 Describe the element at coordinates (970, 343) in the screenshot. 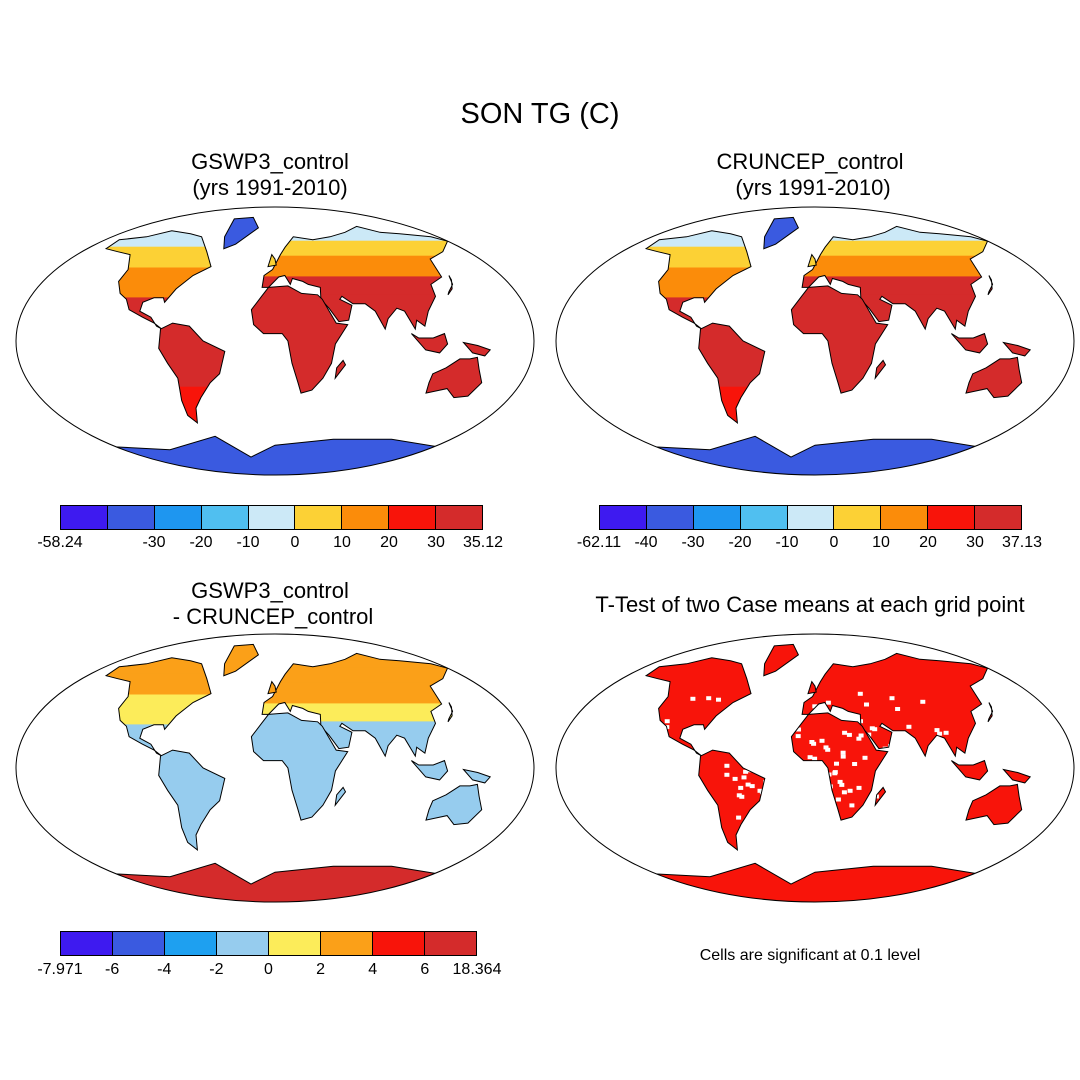

I see `coastline-seasia` at that location.